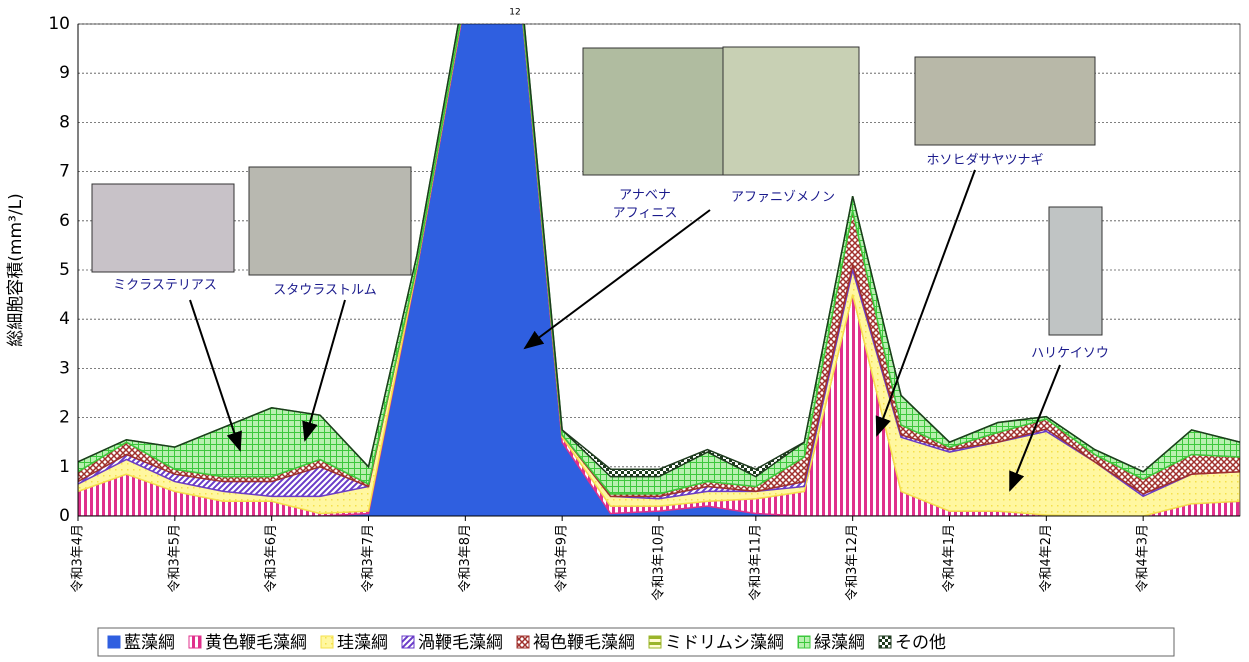  I want to click on y-tick-label: 2, so click(64, 418).